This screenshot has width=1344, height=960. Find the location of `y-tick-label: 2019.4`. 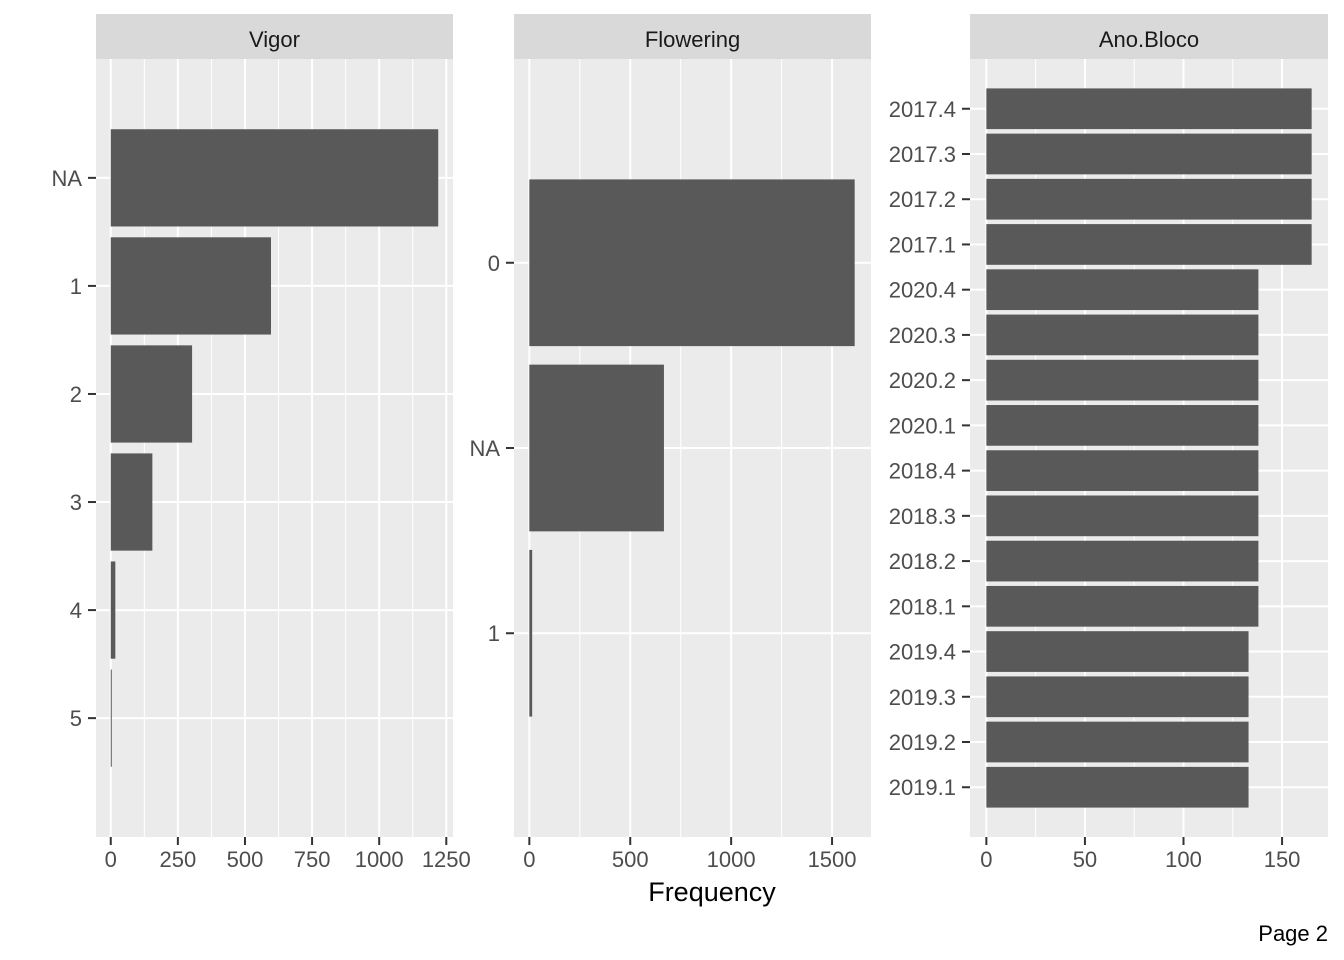

y-tick-label: 2019.4 is located at coordinates (922, 652).